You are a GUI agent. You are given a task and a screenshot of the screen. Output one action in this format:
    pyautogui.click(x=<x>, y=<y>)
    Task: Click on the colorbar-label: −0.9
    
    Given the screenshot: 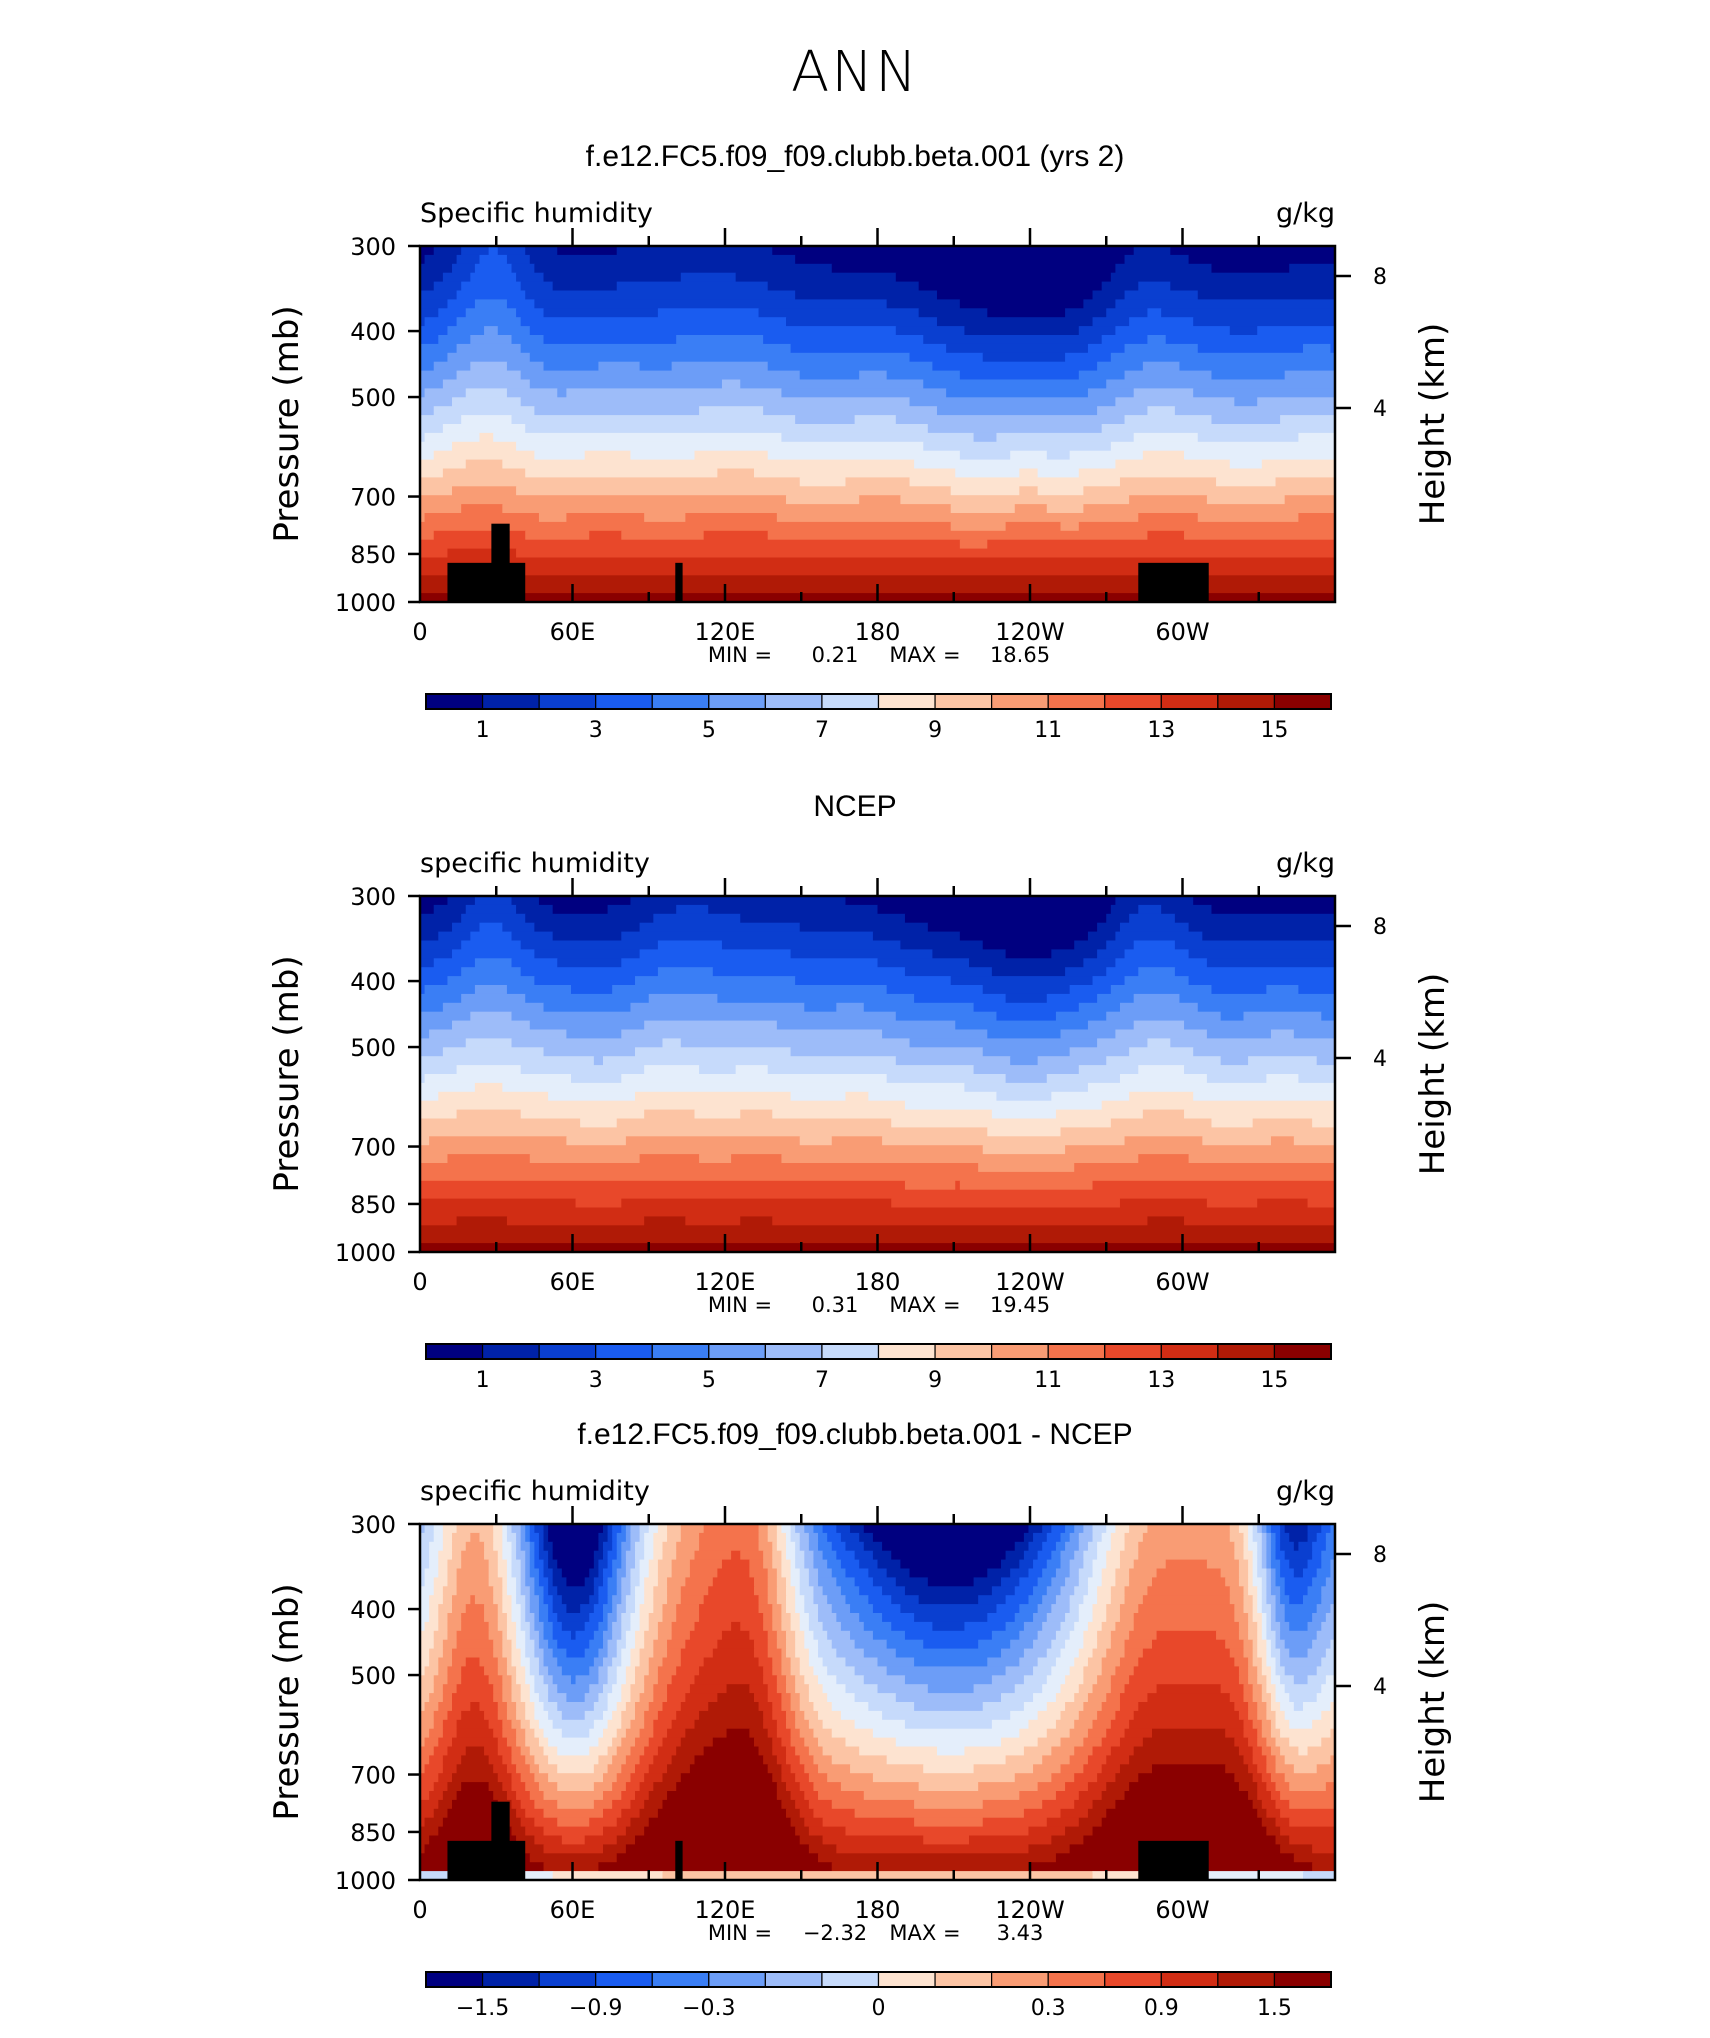 What is the action you would take?
    pyautogui.click(x=595, y=2008)
    